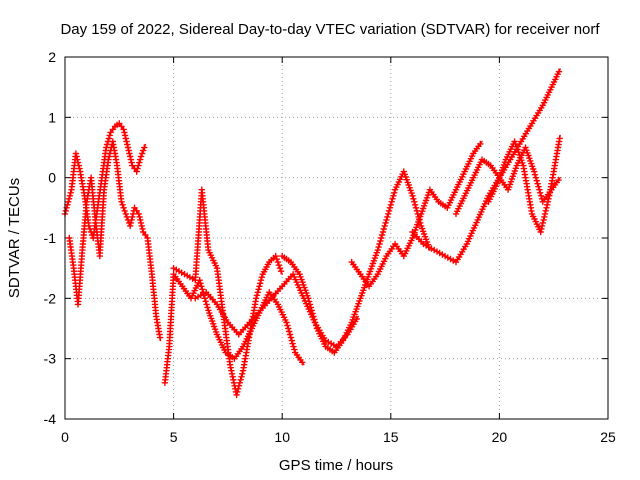  Describe the element at coordinates (50, 419) in the screenshot. I see `y-tick-label: -4` at that location.